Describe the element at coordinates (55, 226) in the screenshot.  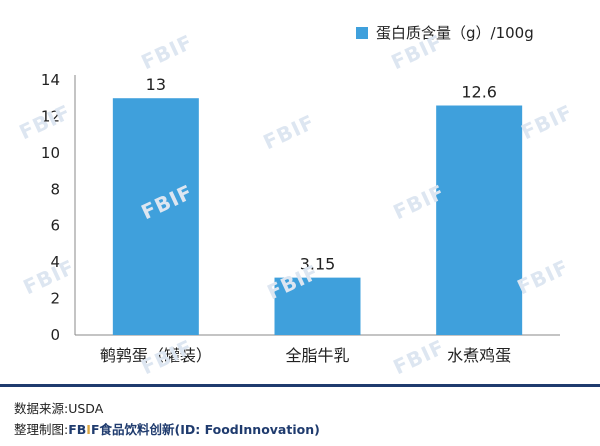
I see `y-tick-label: 6` at that location.